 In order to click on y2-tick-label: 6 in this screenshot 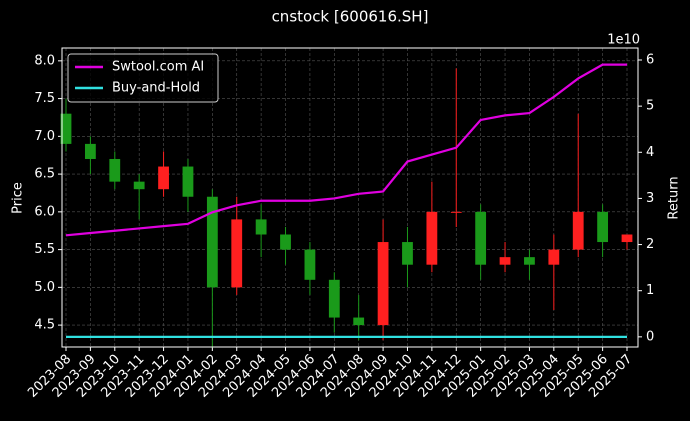, I will do `click(650, 59)`.